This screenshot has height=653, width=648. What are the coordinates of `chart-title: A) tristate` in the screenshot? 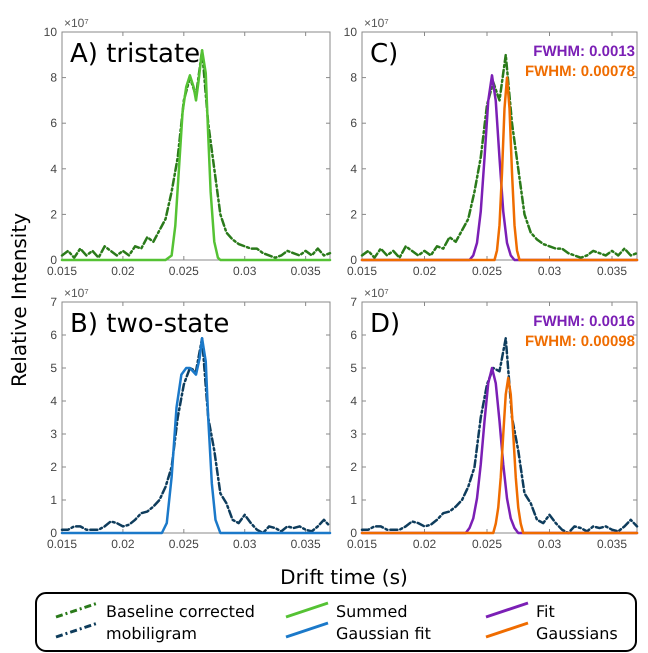 It's located at (135, 54).